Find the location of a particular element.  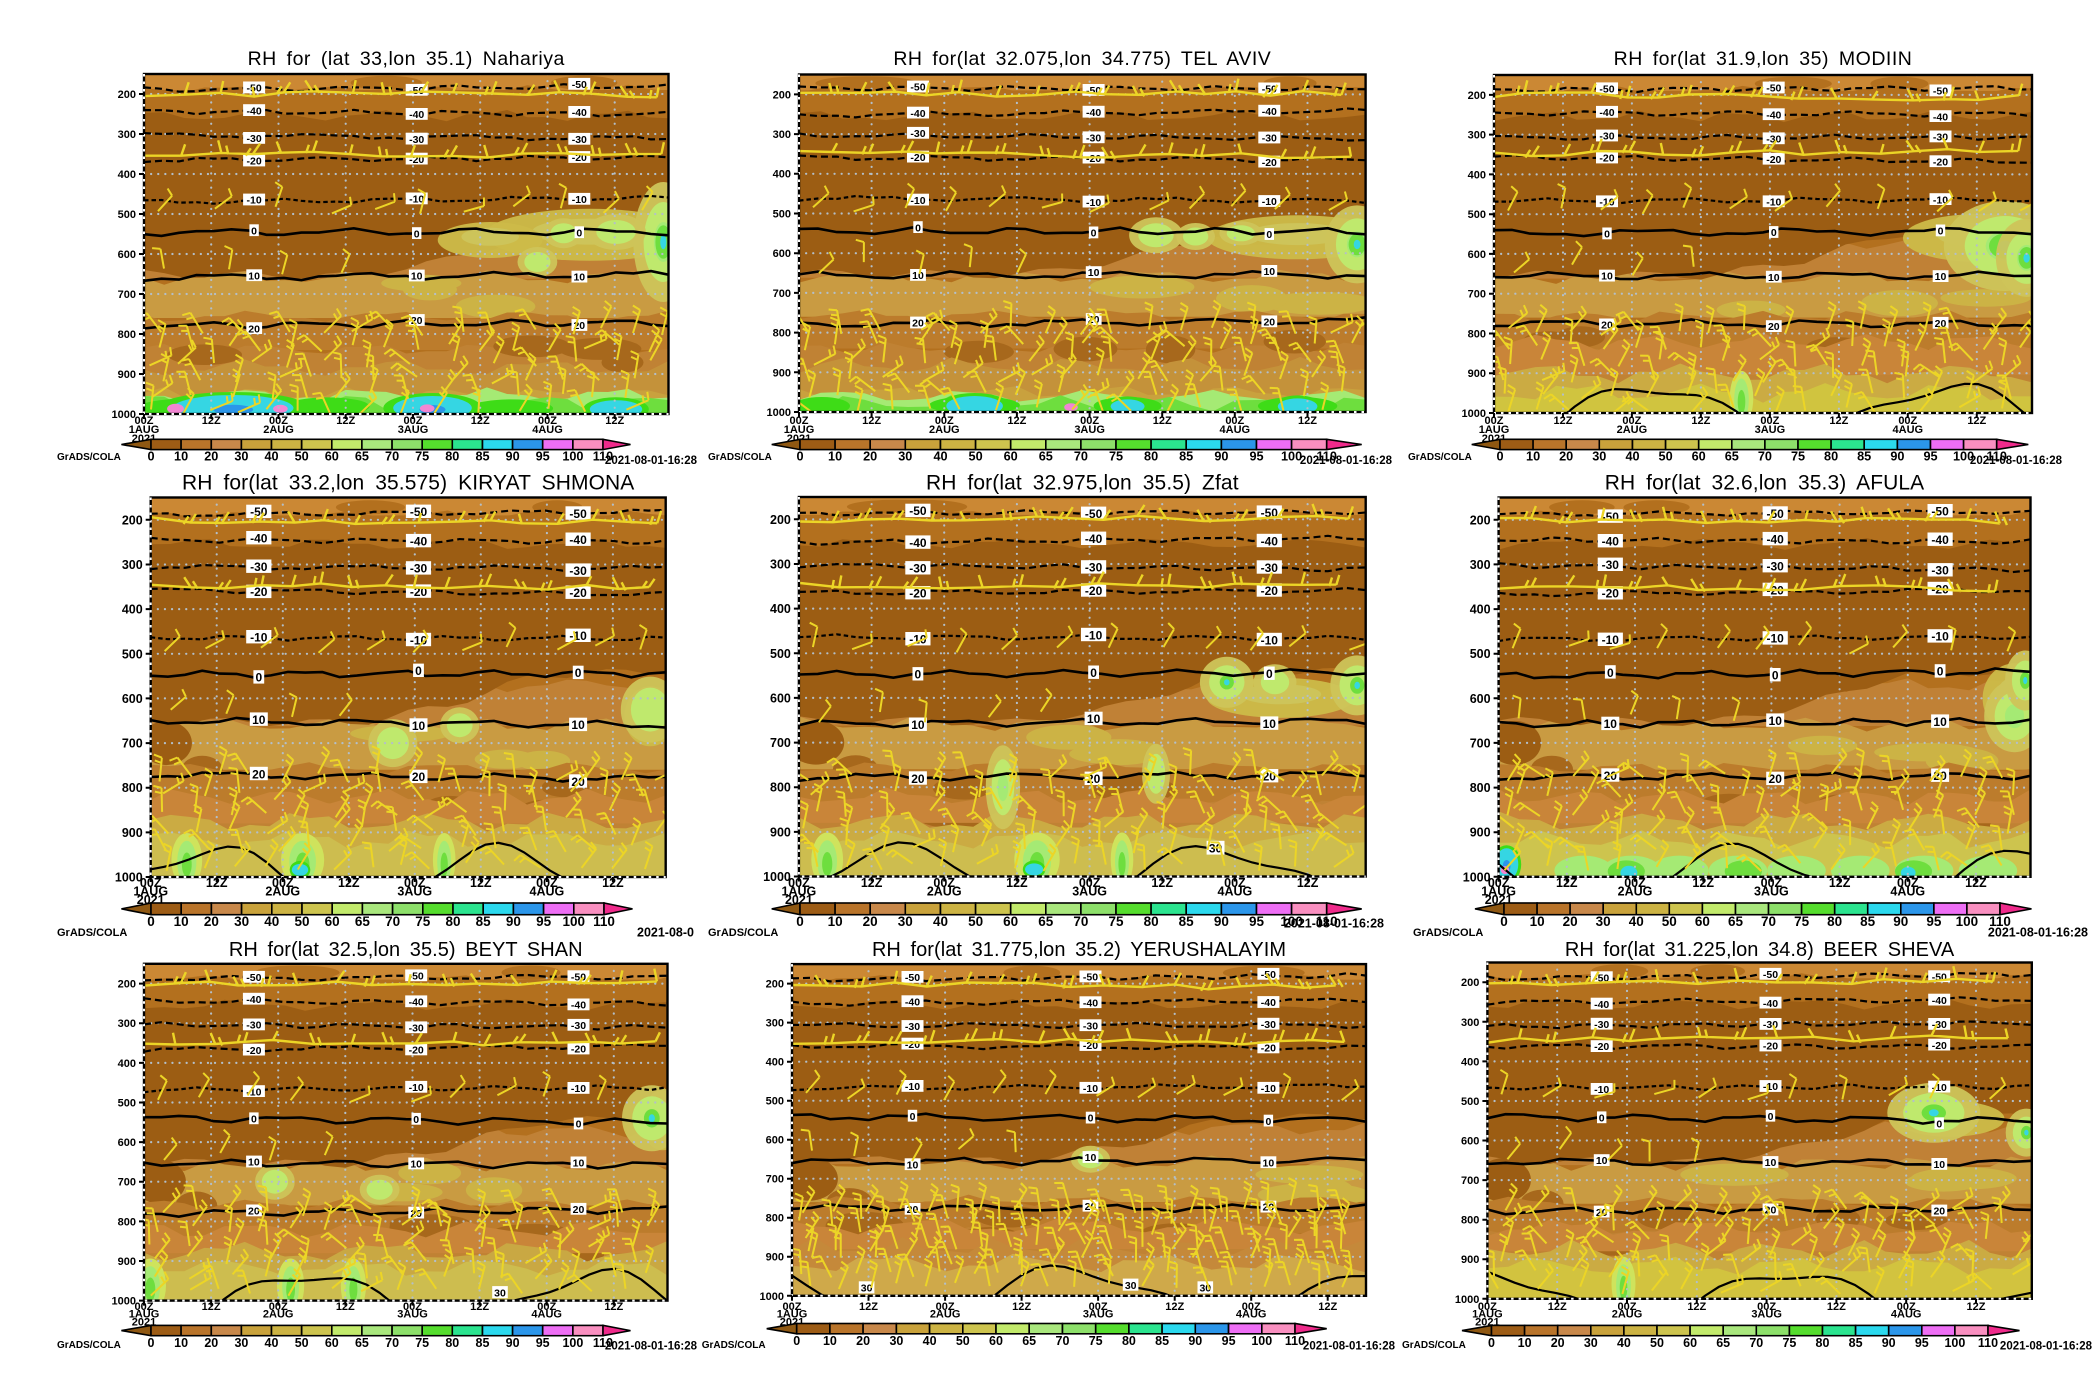

svg-text: 30 is located at coordinates (500, 1293).